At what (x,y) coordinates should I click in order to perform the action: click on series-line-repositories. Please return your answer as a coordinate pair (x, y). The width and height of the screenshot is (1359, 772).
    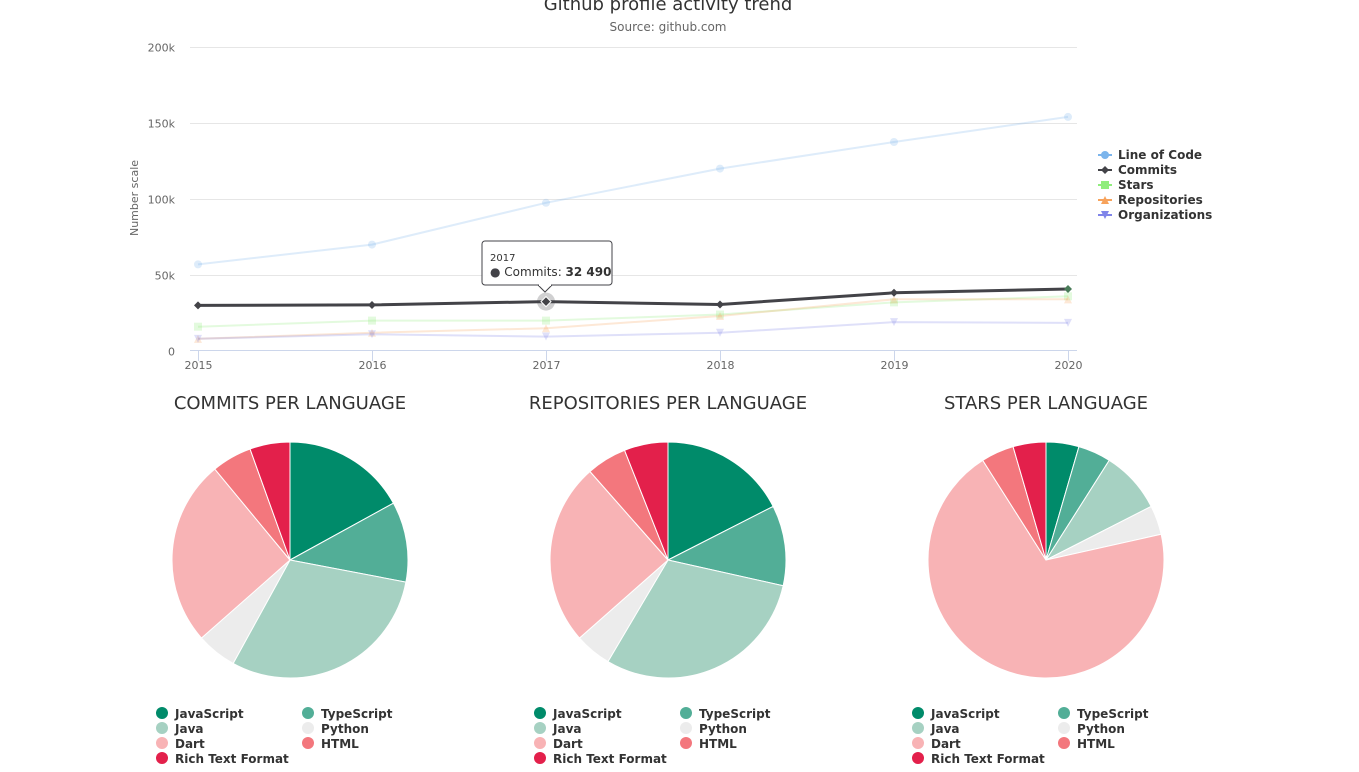
    Looking at the image, I should click on (632, 319).